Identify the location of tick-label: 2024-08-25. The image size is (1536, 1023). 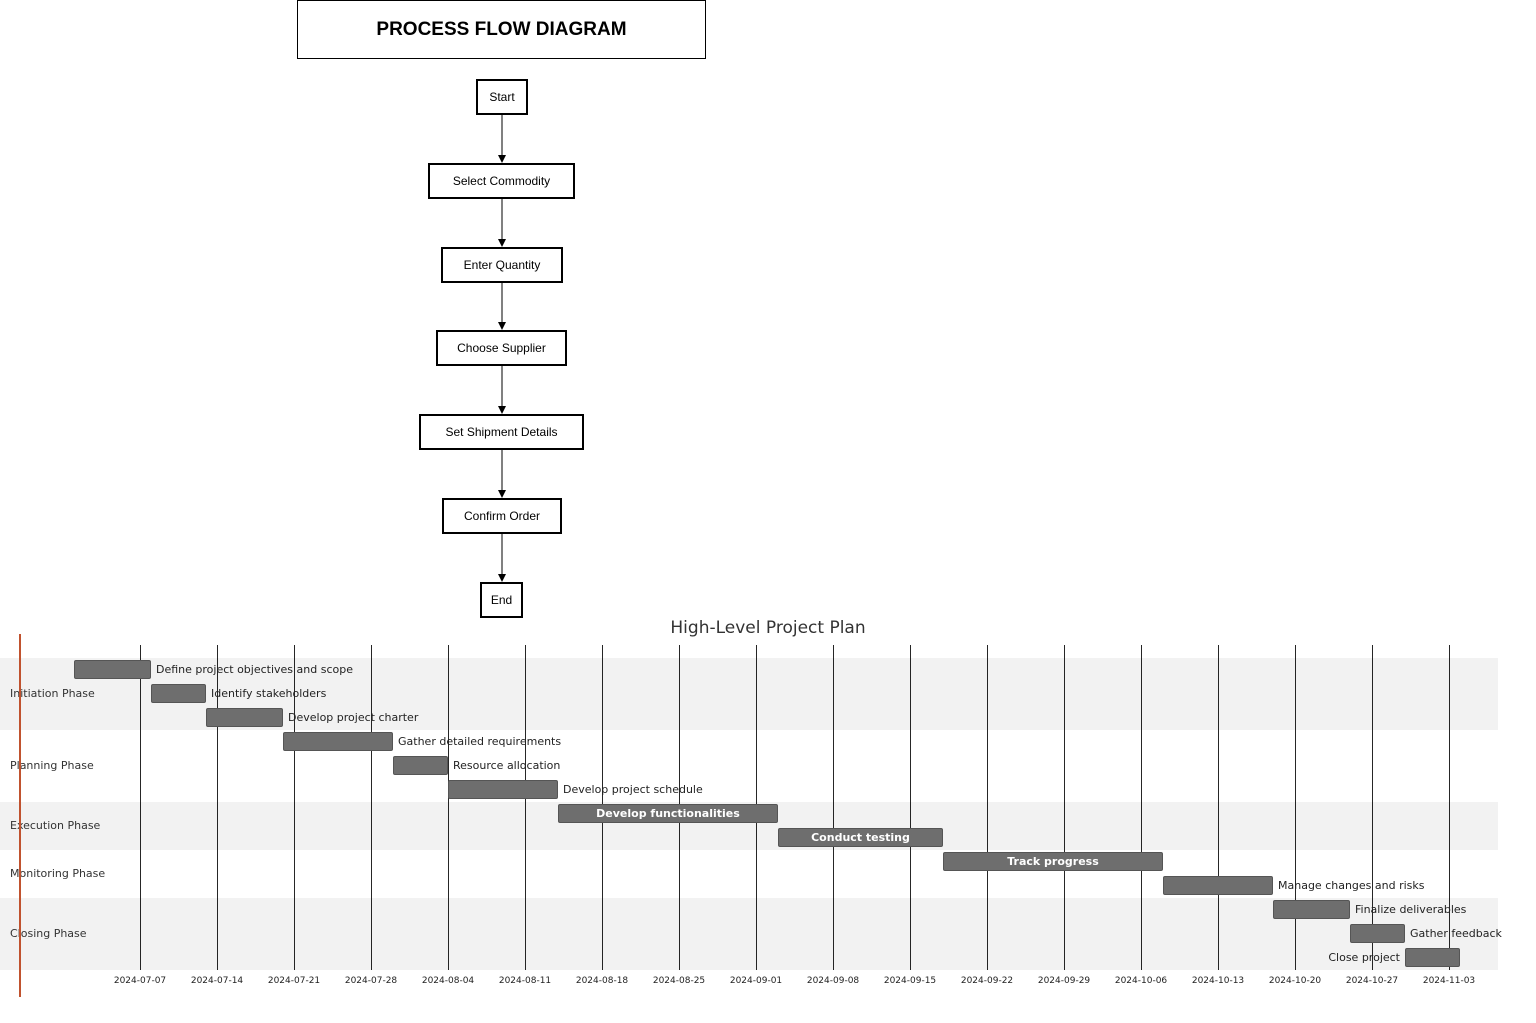
(679, 981).